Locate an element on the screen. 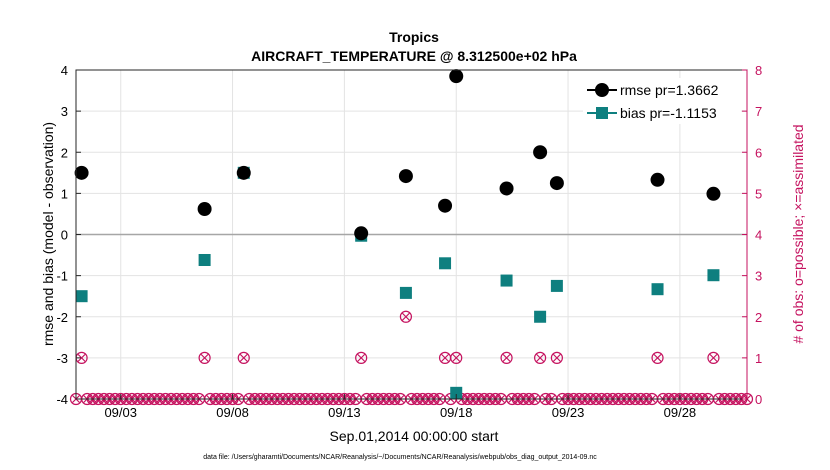  right-tick-label: 6 is located at coordinates (758, 152).